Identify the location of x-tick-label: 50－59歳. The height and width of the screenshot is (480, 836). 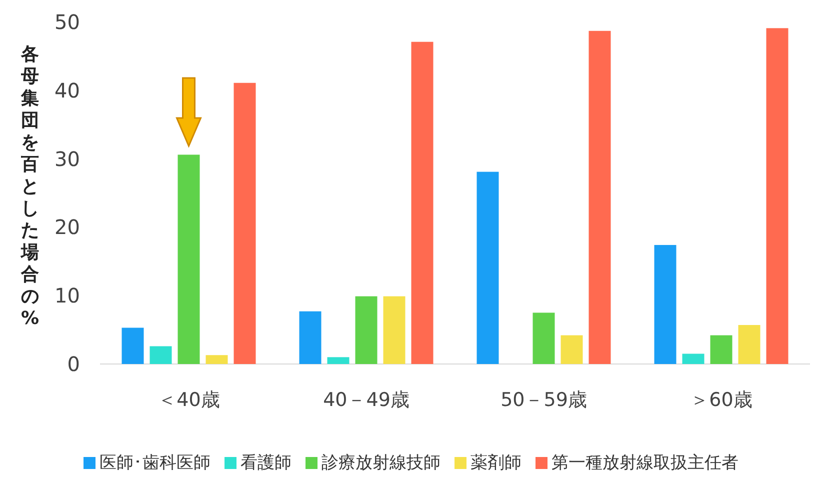
(543, 400).